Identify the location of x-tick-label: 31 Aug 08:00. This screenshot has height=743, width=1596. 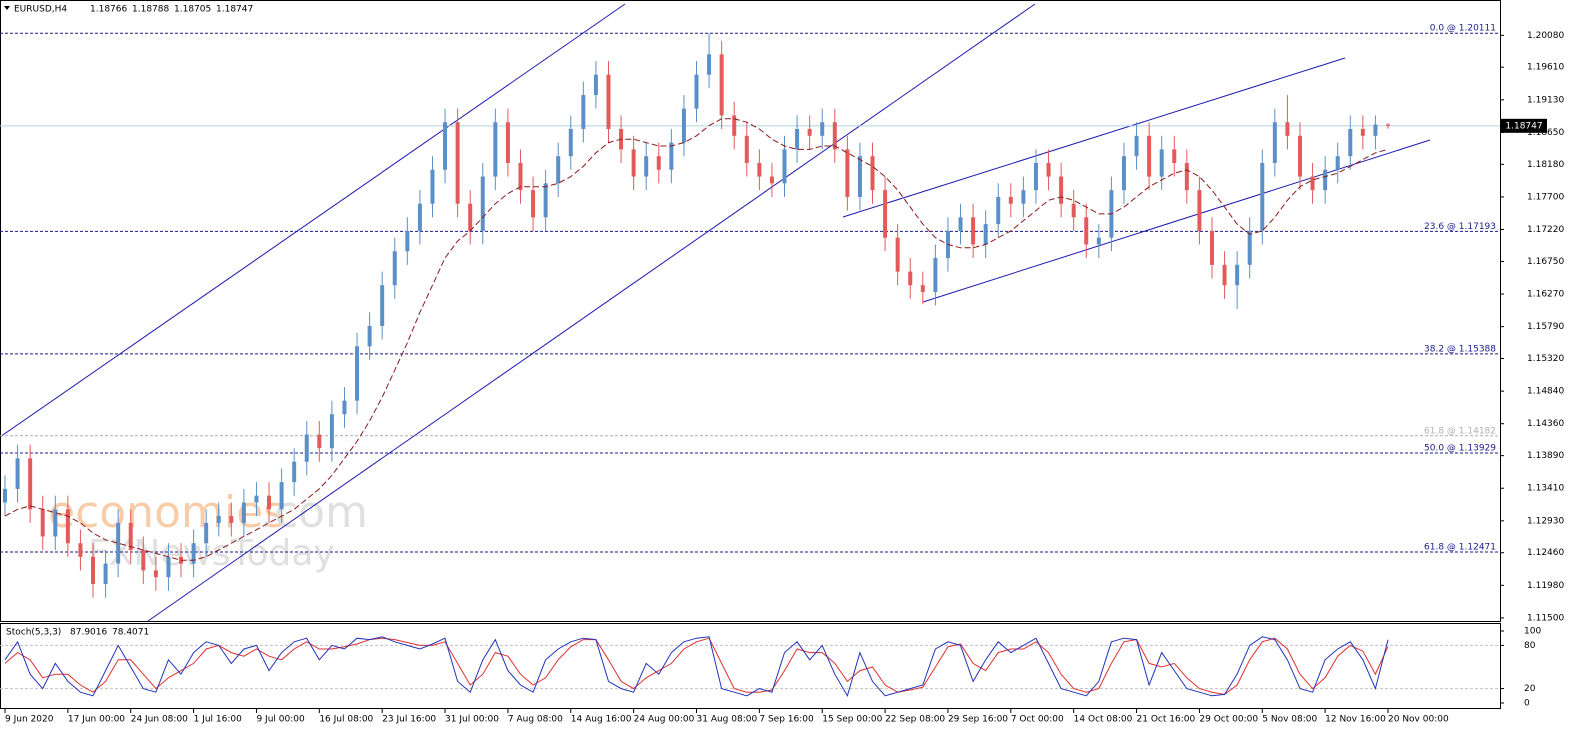
(727, 720).